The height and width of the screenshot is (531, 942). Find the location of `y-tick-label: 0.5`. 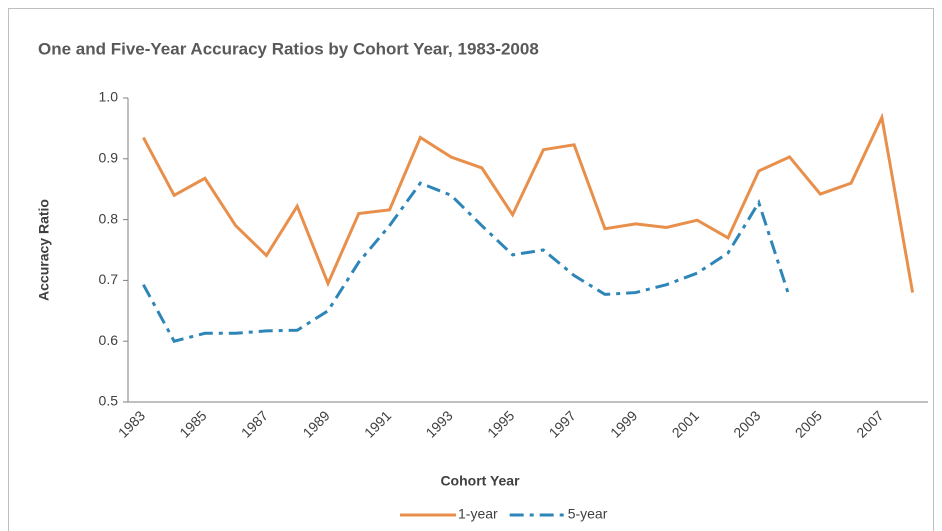

y-tick-label: 0.5 is located at coordinates (109, 401).